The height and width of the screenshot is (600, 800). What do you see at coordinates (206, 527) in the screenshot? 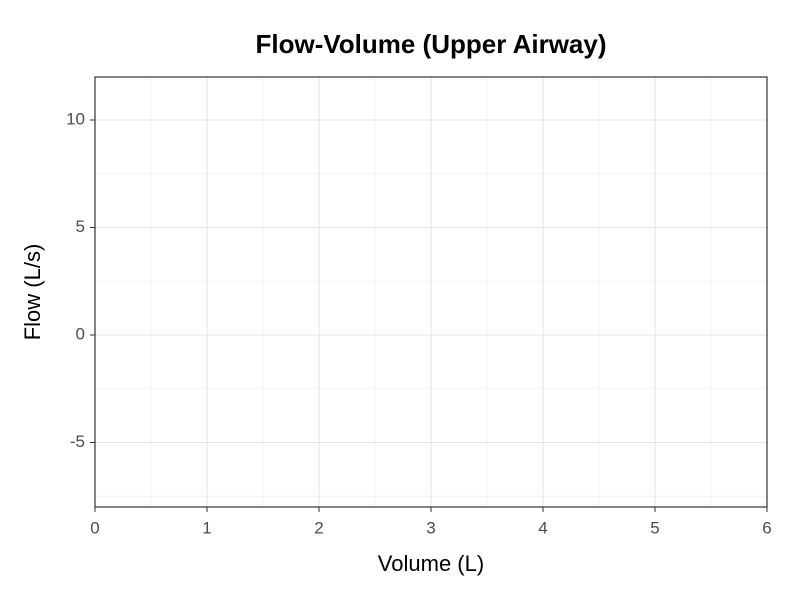
I see `x-tick-label: 1` at bounding box center [206, 527].